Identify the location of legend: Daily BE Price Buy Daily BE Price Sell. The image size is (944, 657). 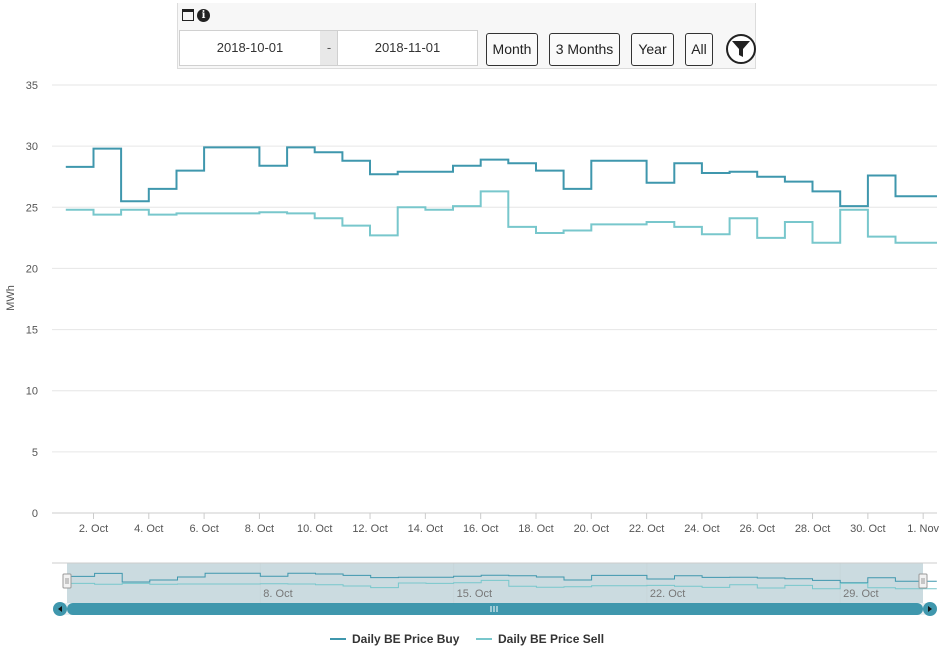
(467, 639).